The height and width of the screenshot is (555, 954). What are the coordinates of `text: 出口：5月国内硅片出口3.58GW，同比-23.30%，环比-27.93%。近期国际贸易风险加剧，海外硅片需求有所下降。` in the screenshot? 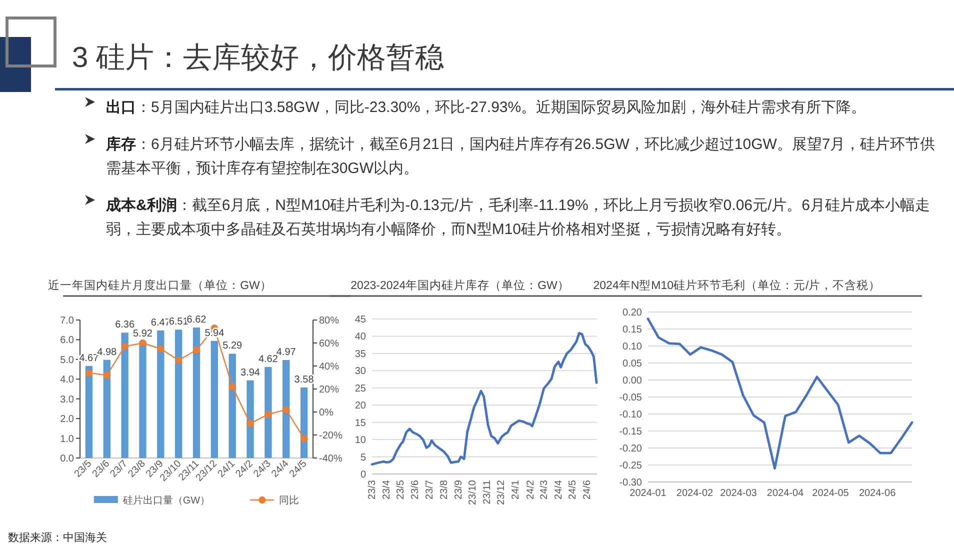 It's located at (486, 108).